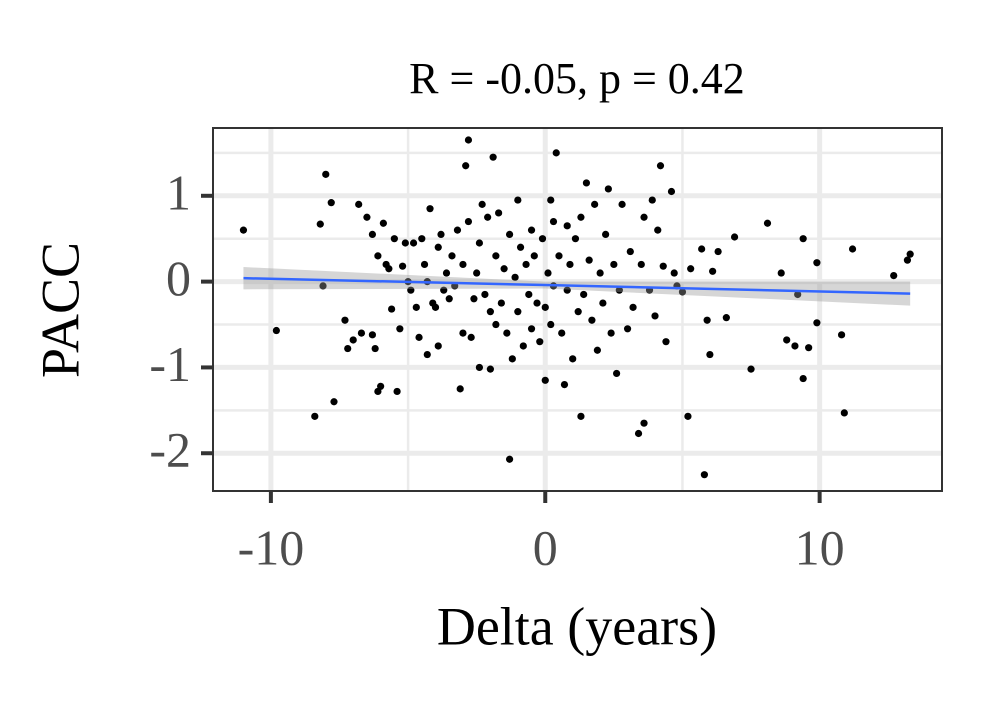 Image resolution: width=984 pixels, height=708 pixels. I want to click on y-axis-label: PACC, so click(60, 310).